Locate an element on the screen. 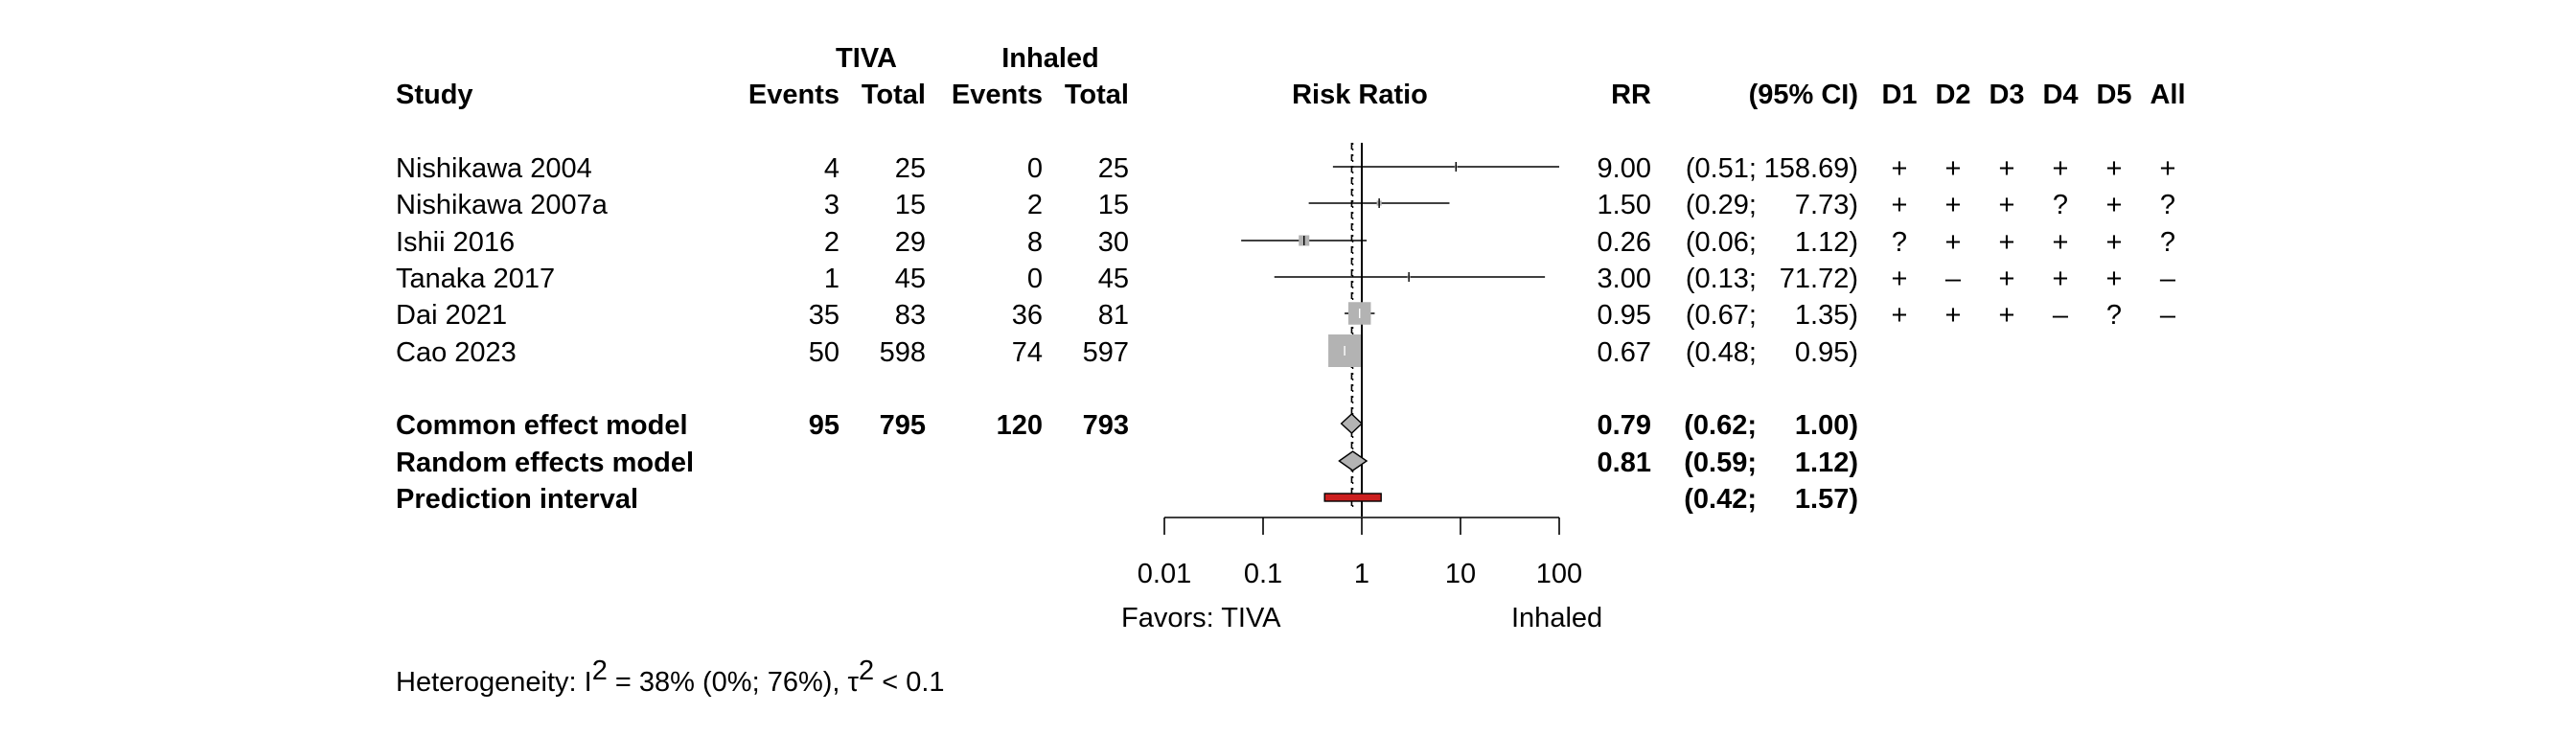  study-ci-upper: 0.95) is located at coordinates (1826, 352).